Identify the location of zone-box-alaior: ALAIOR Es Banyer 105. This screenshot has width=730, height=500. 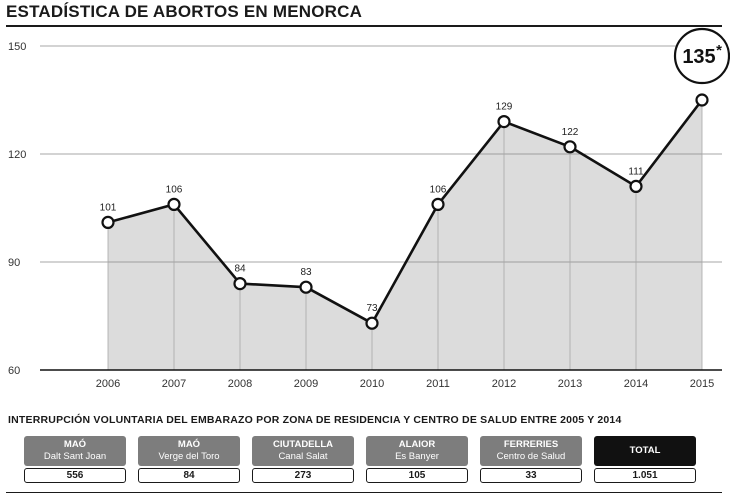
(417, 459).